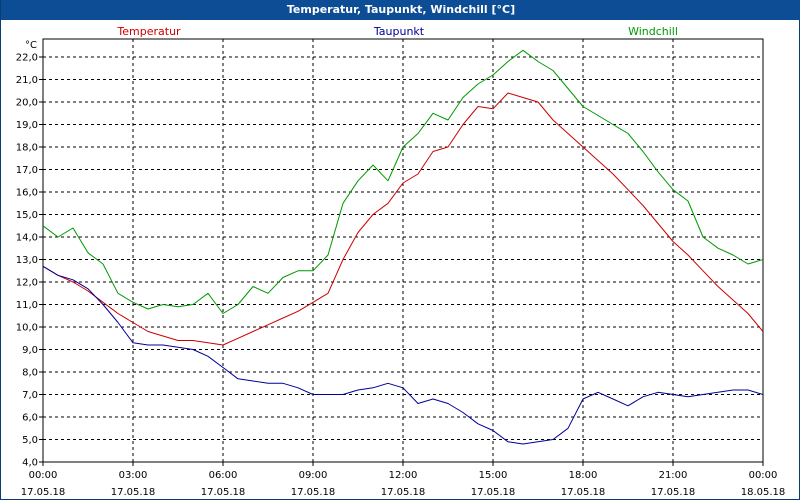 The width and height of the screenshot is (800, 500). Describe the element at coordinates (30, 440) in the screenshot. I see `y-tick-label: 5,0` at that location.